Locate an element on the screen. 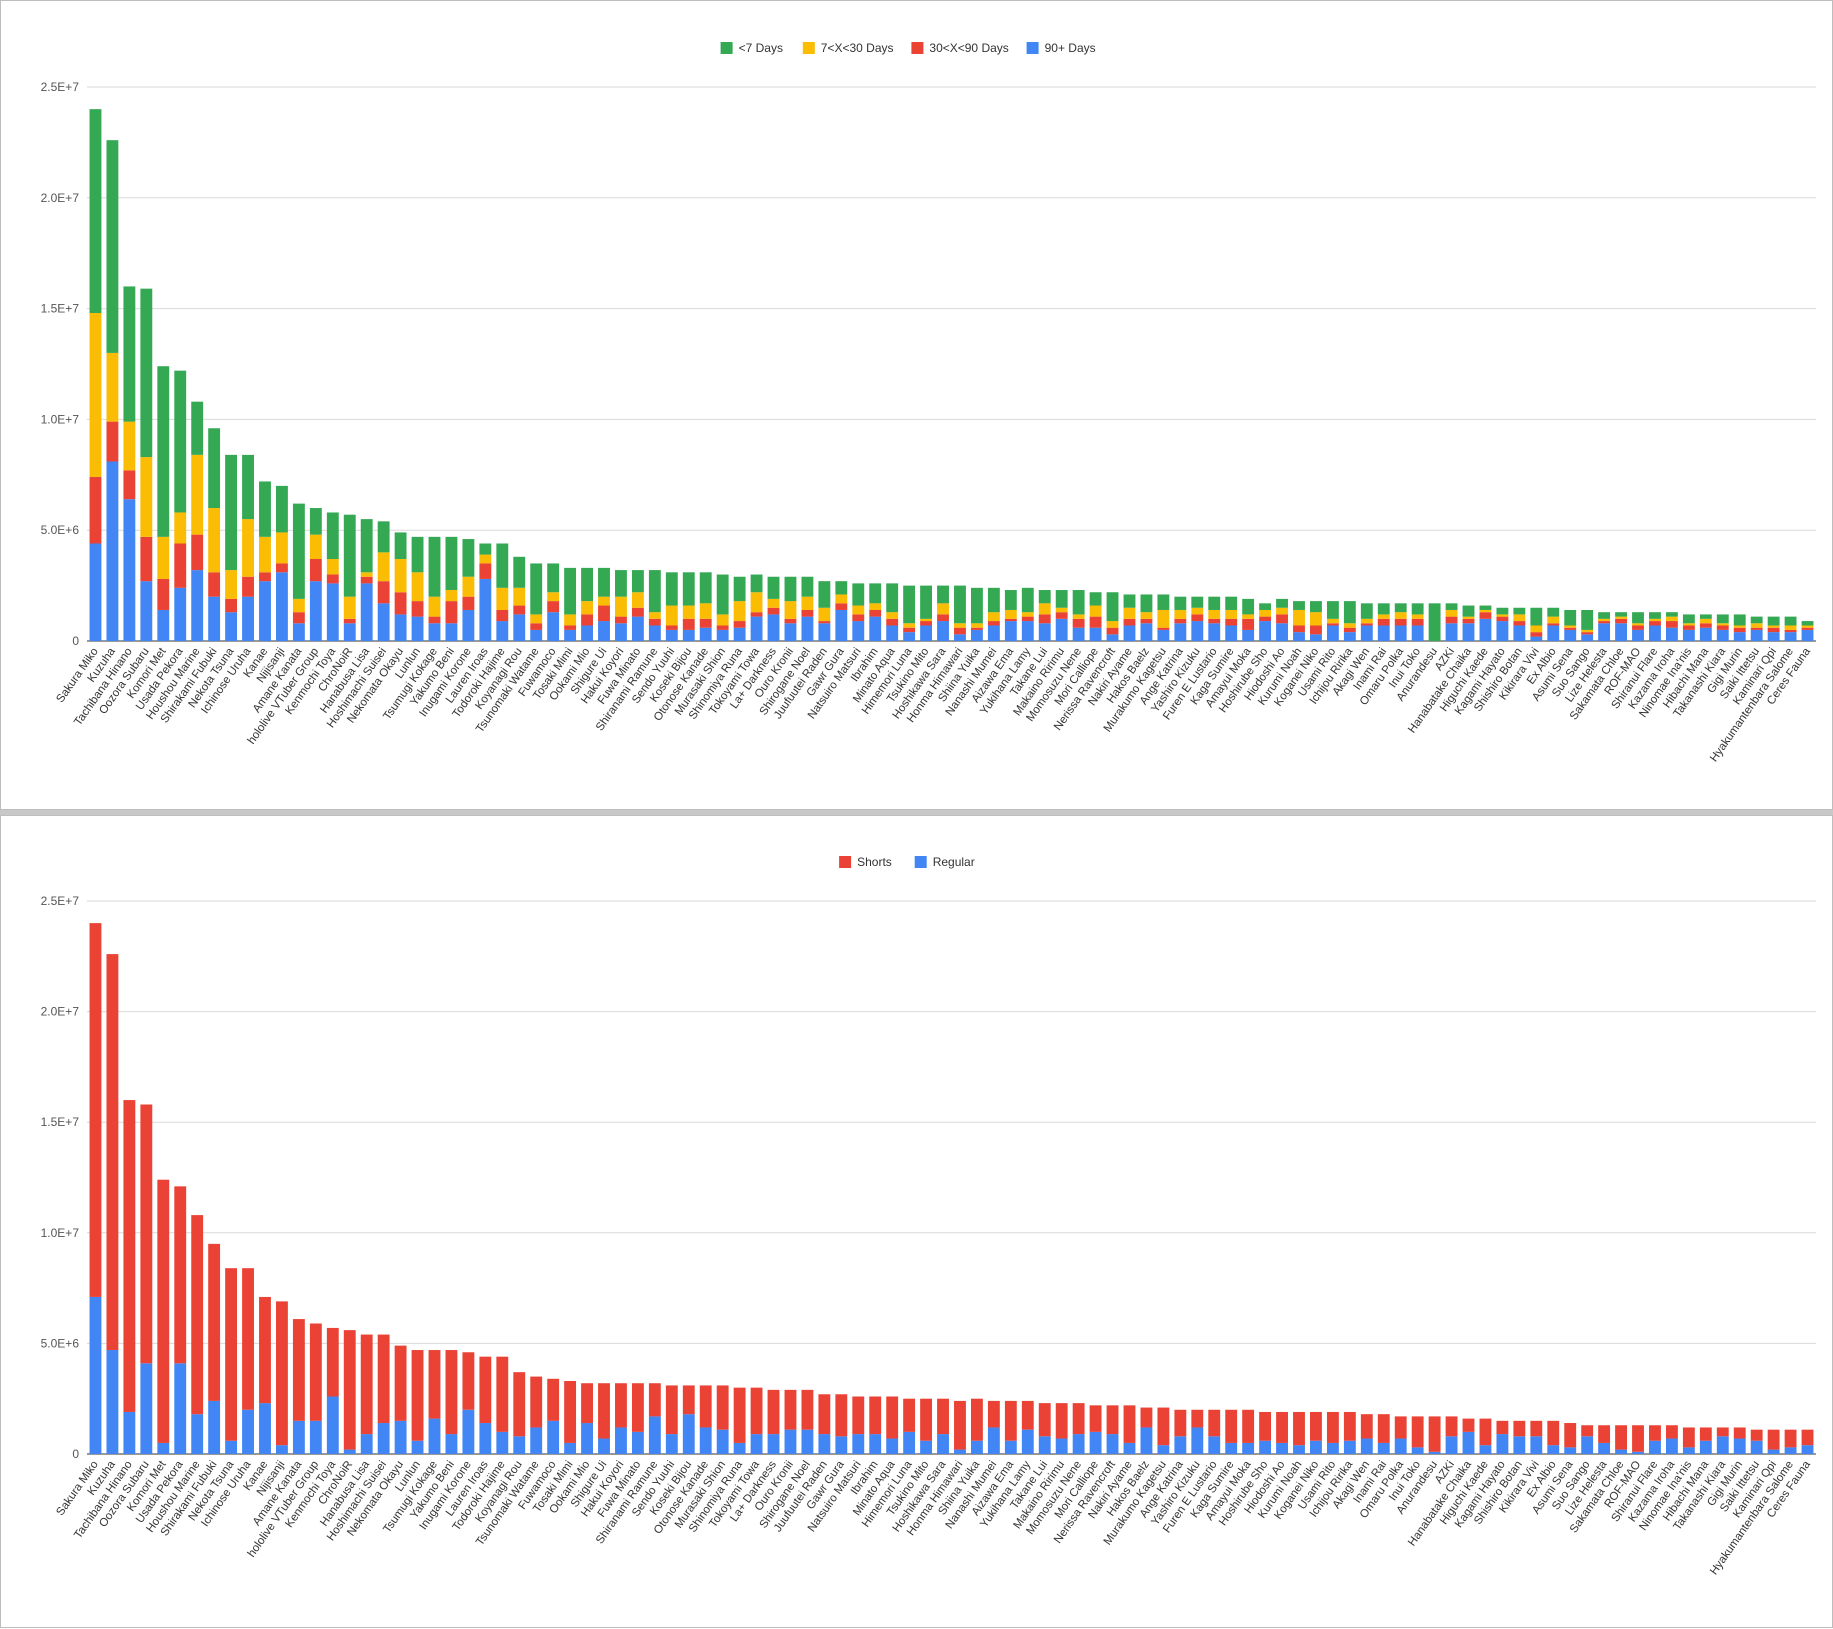 The width and height of the screenshot is (1833, 1629). bar-shorts-himemori-luna is located at coordinates (909, 1415).